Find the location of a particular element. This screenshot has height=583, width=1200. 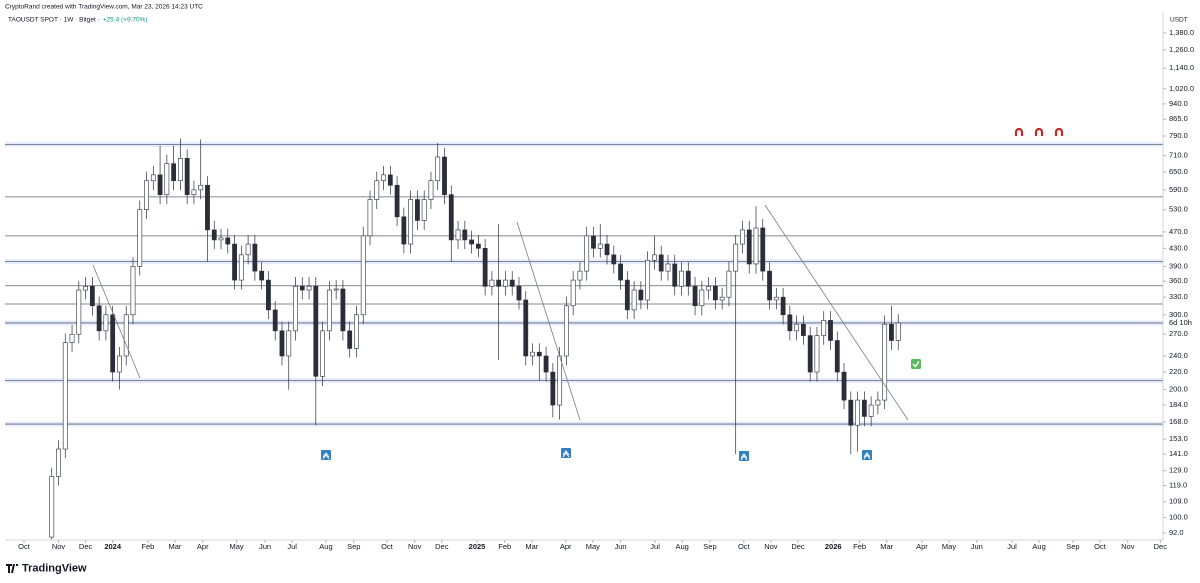

change-legend: +25.4 (+9.70%) is located at coordinates (125, 20).